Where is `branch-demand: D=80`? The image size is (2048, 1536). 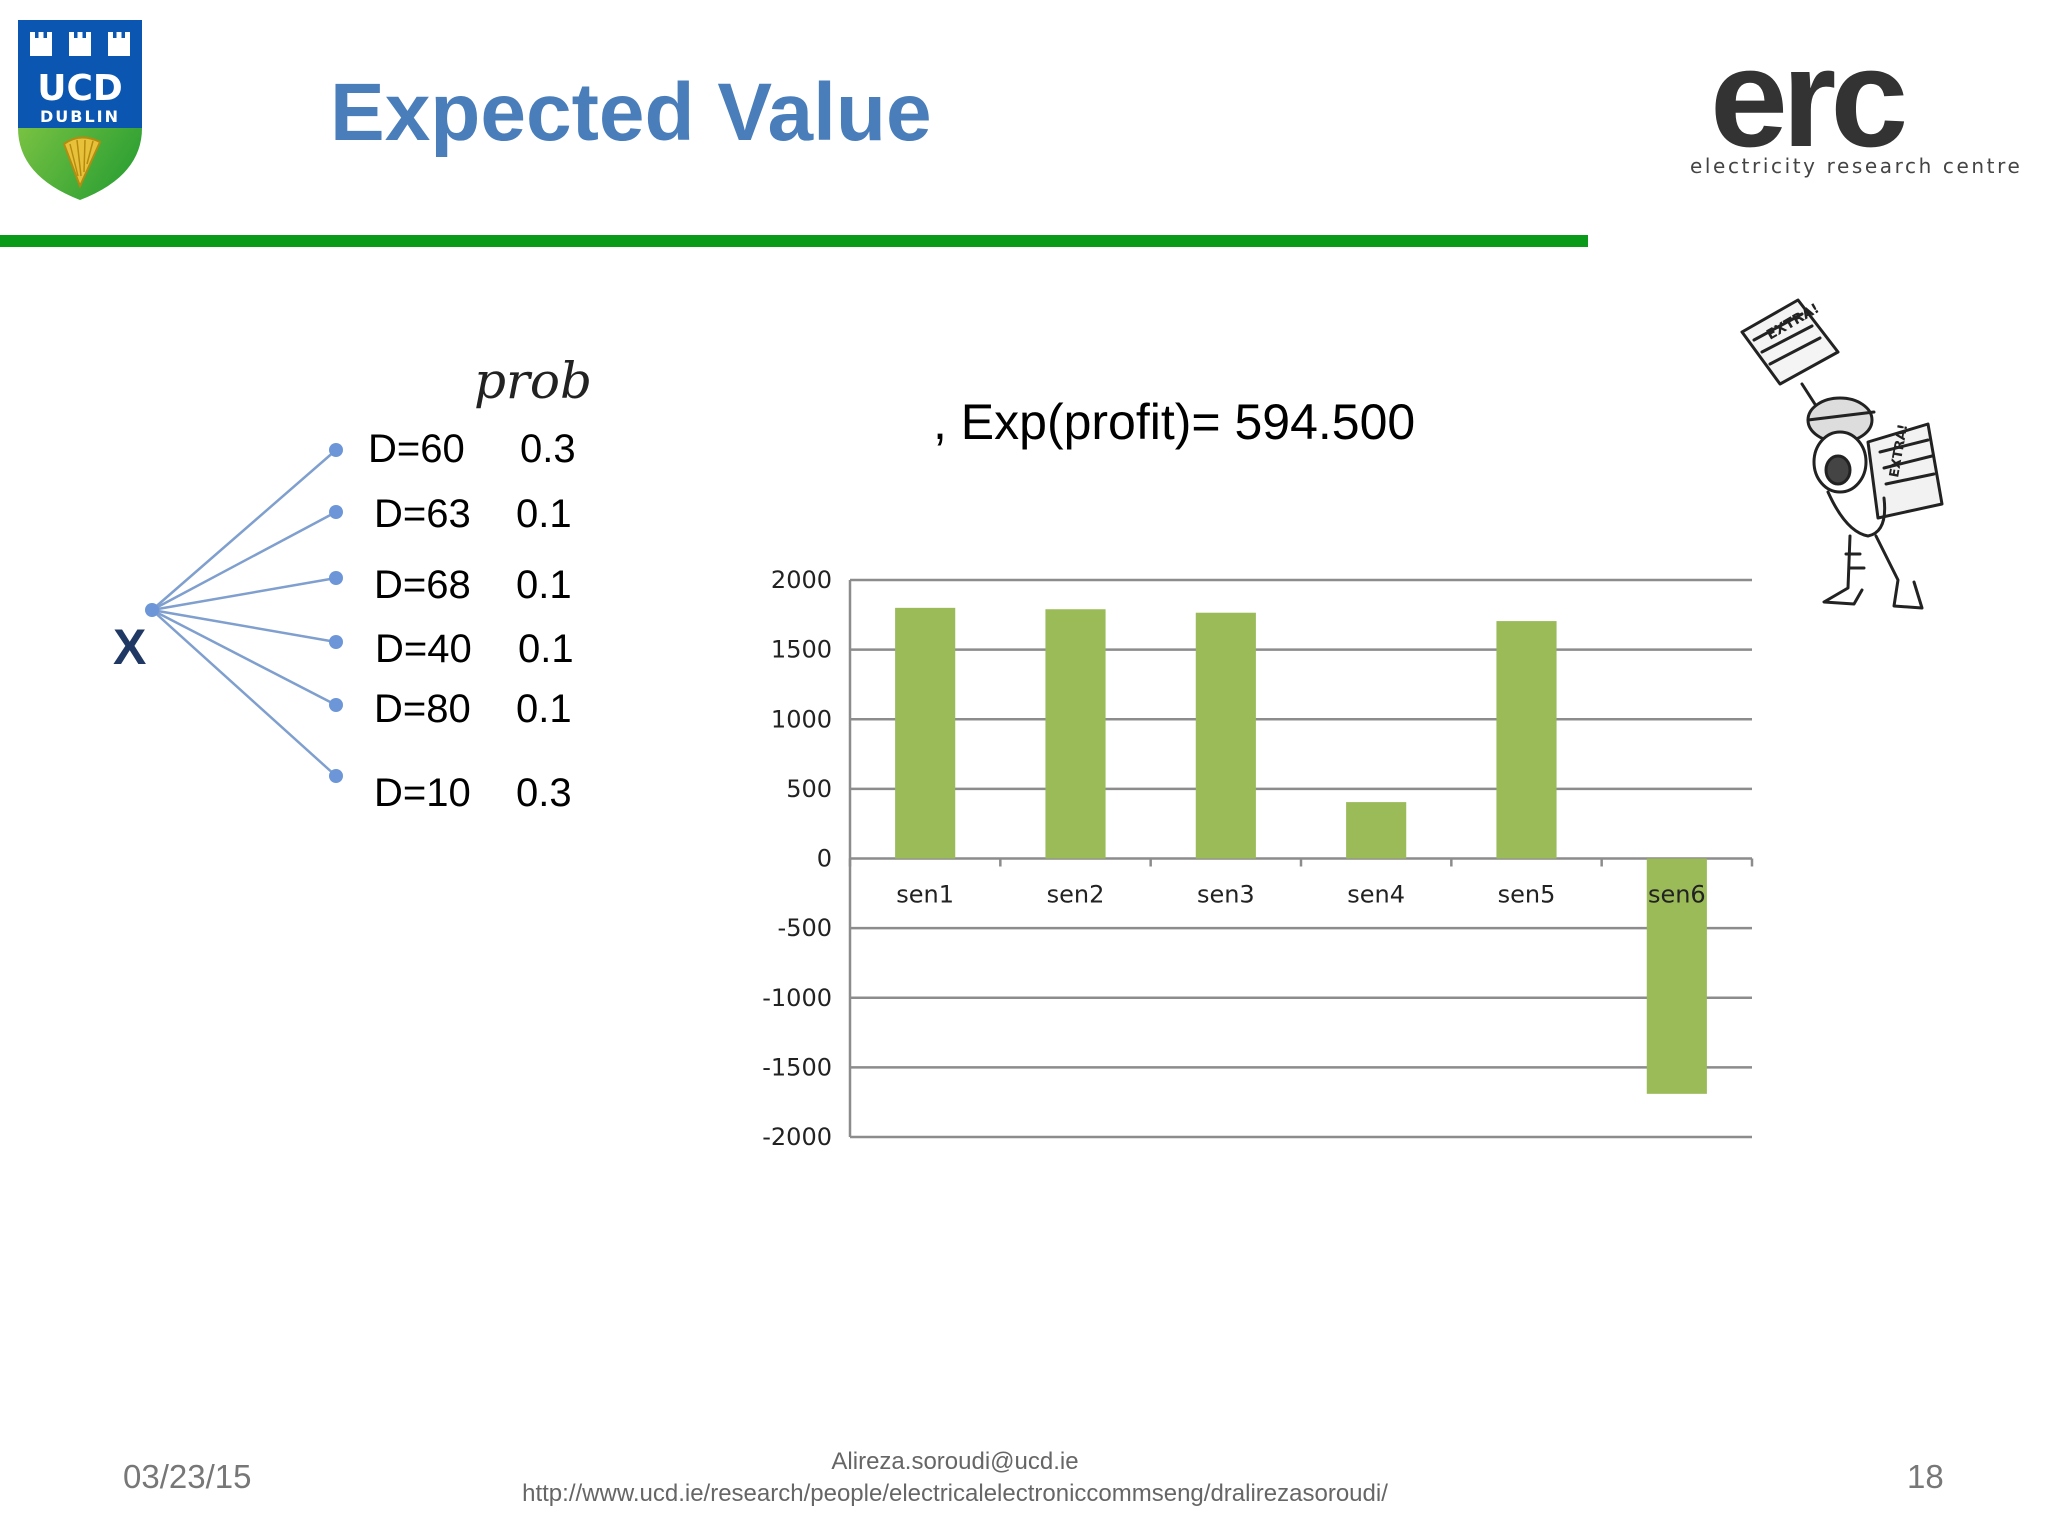
branch-demand: D=80 is located at coordinates (422, 709).